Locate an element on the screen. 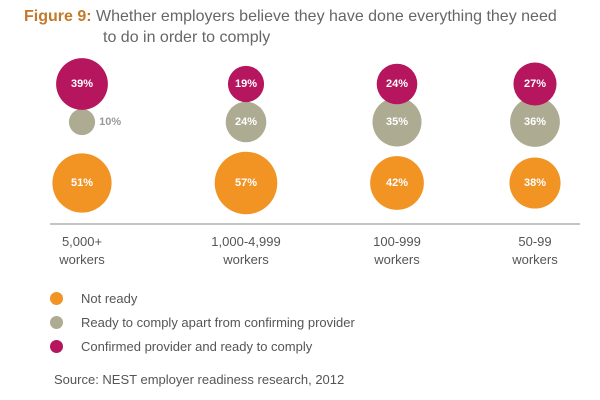 This screenshot has width=600, height=400. bubble-value-label: 35% is located at coordinates (397, 122).